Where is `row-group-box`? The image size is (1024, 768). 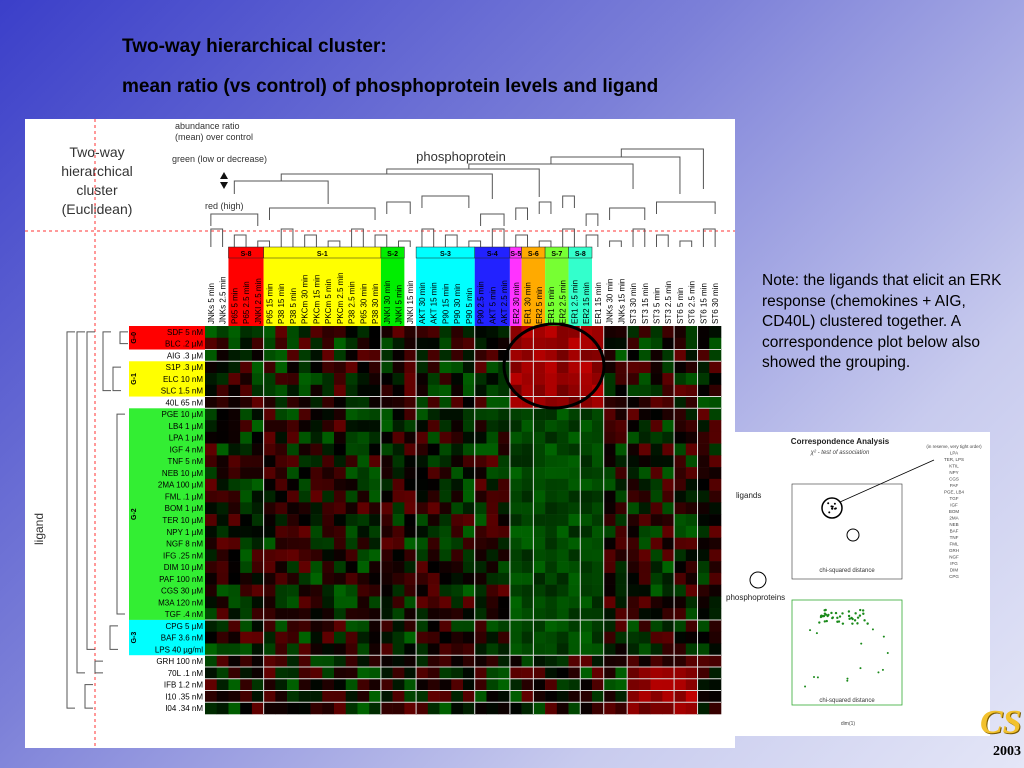 row-group-box is located at coordinates (167, 514).